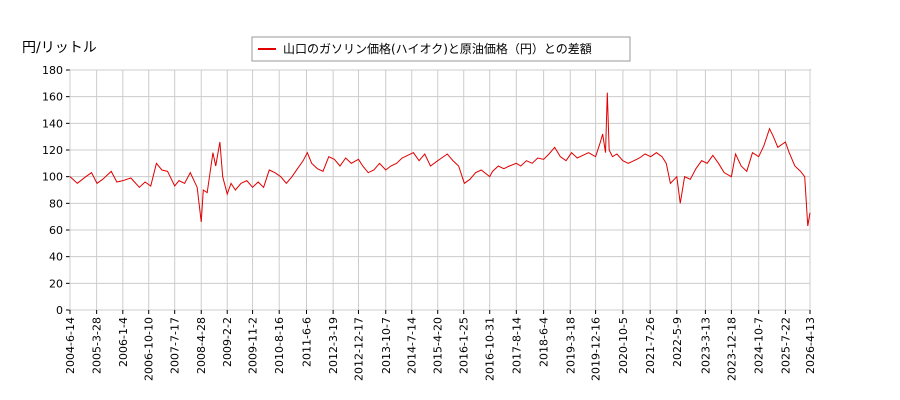  What do you see at coordinates (227, 342) in the screenshot?
I see `x-tick-label: 2009-2-2` at bounding box center [227, 342].